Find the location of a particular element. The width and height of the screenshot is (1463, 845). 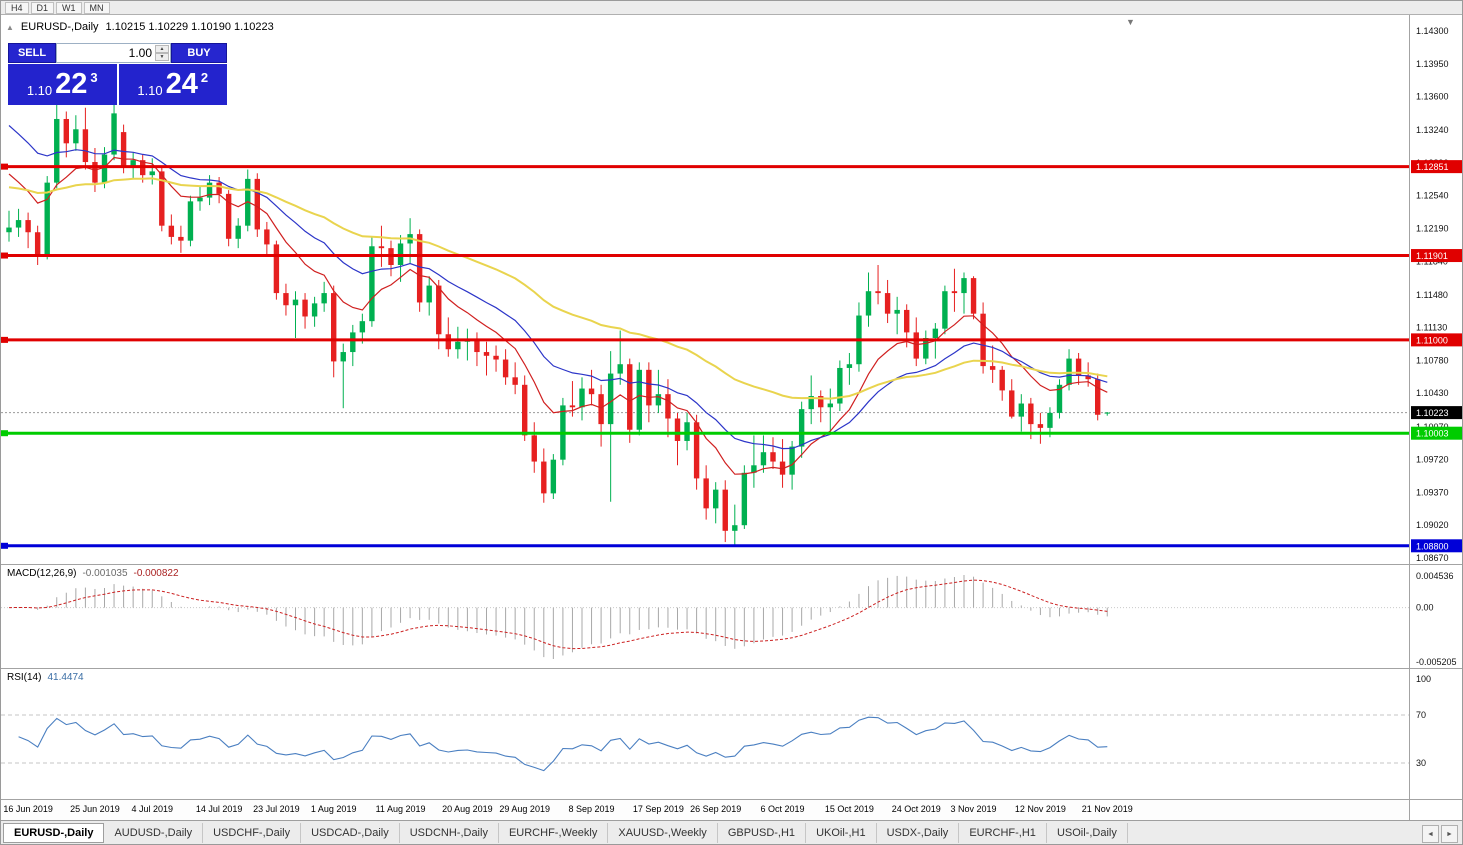

auto-scroll-icon: ▼ is located at coordinates (1130, 22).